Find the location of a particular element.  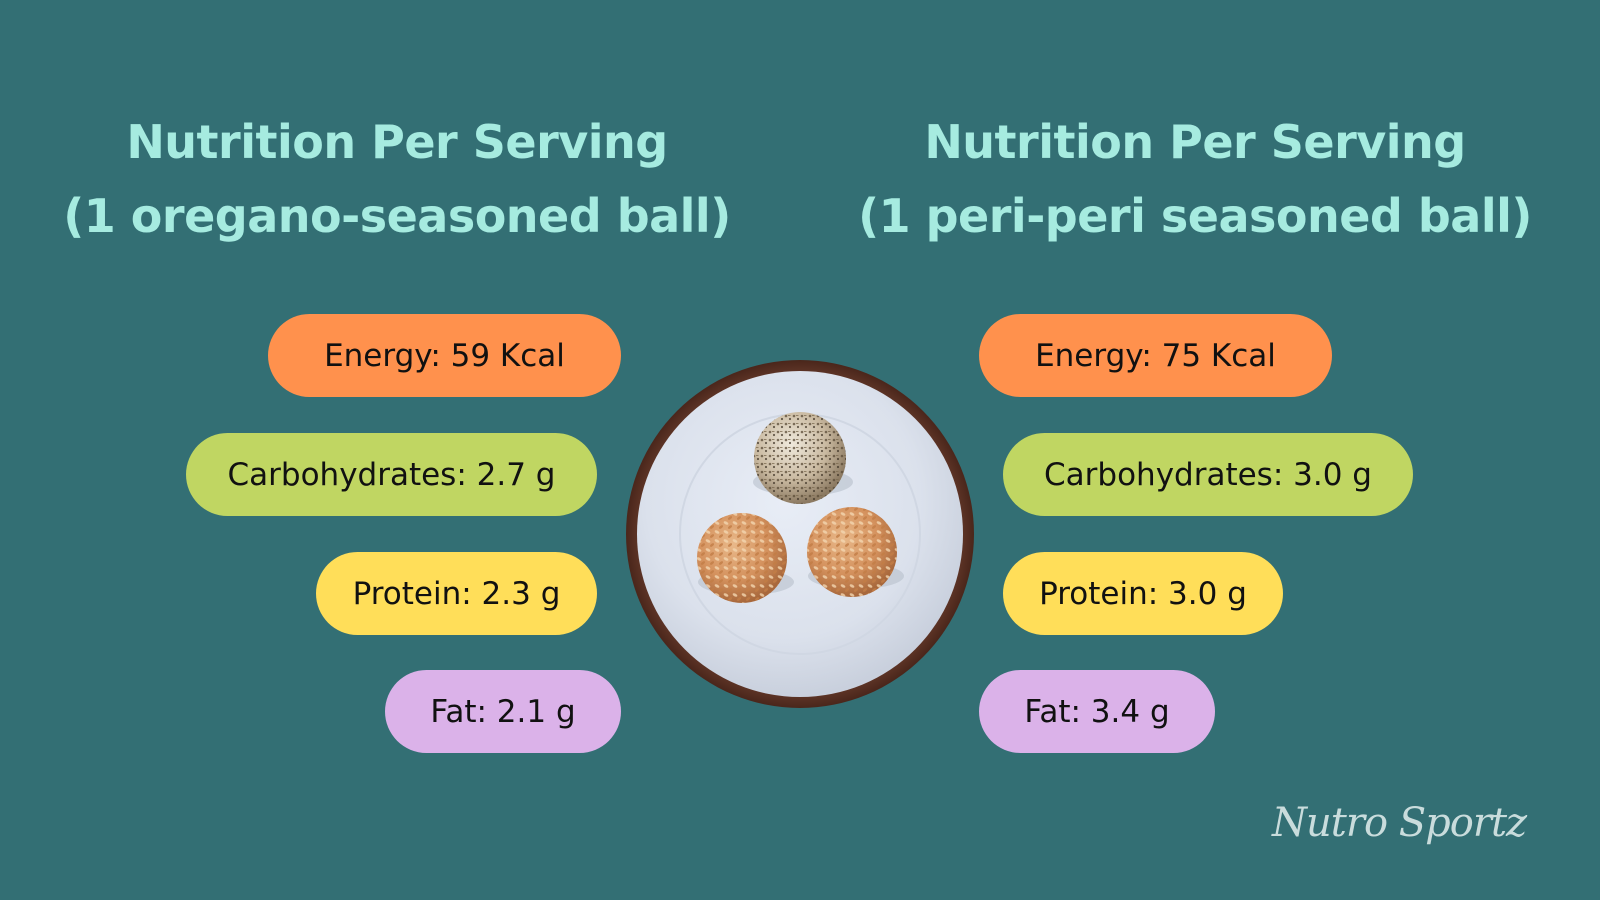

plate-photo is located at coordinates (800, 534).